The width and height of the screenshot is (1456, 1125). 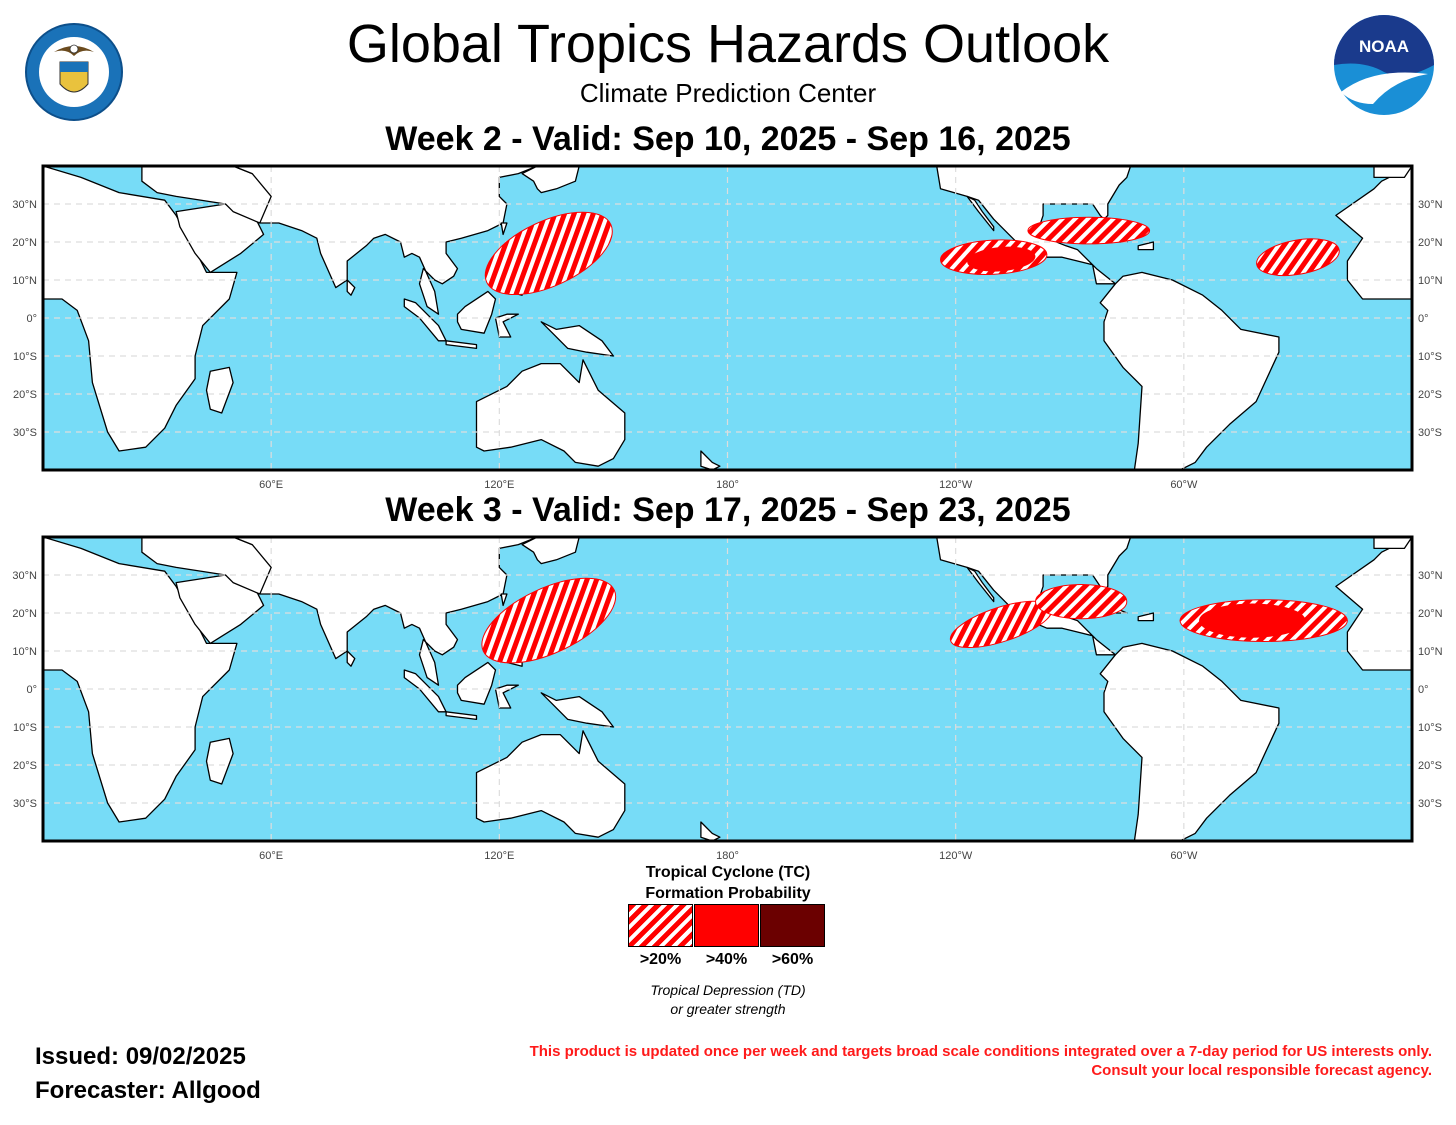 What do you see at coordinates (728, 93) in the screenshot?
I see `page-subtitle: Climate Prediction Center` at bounding box center [728, 93].